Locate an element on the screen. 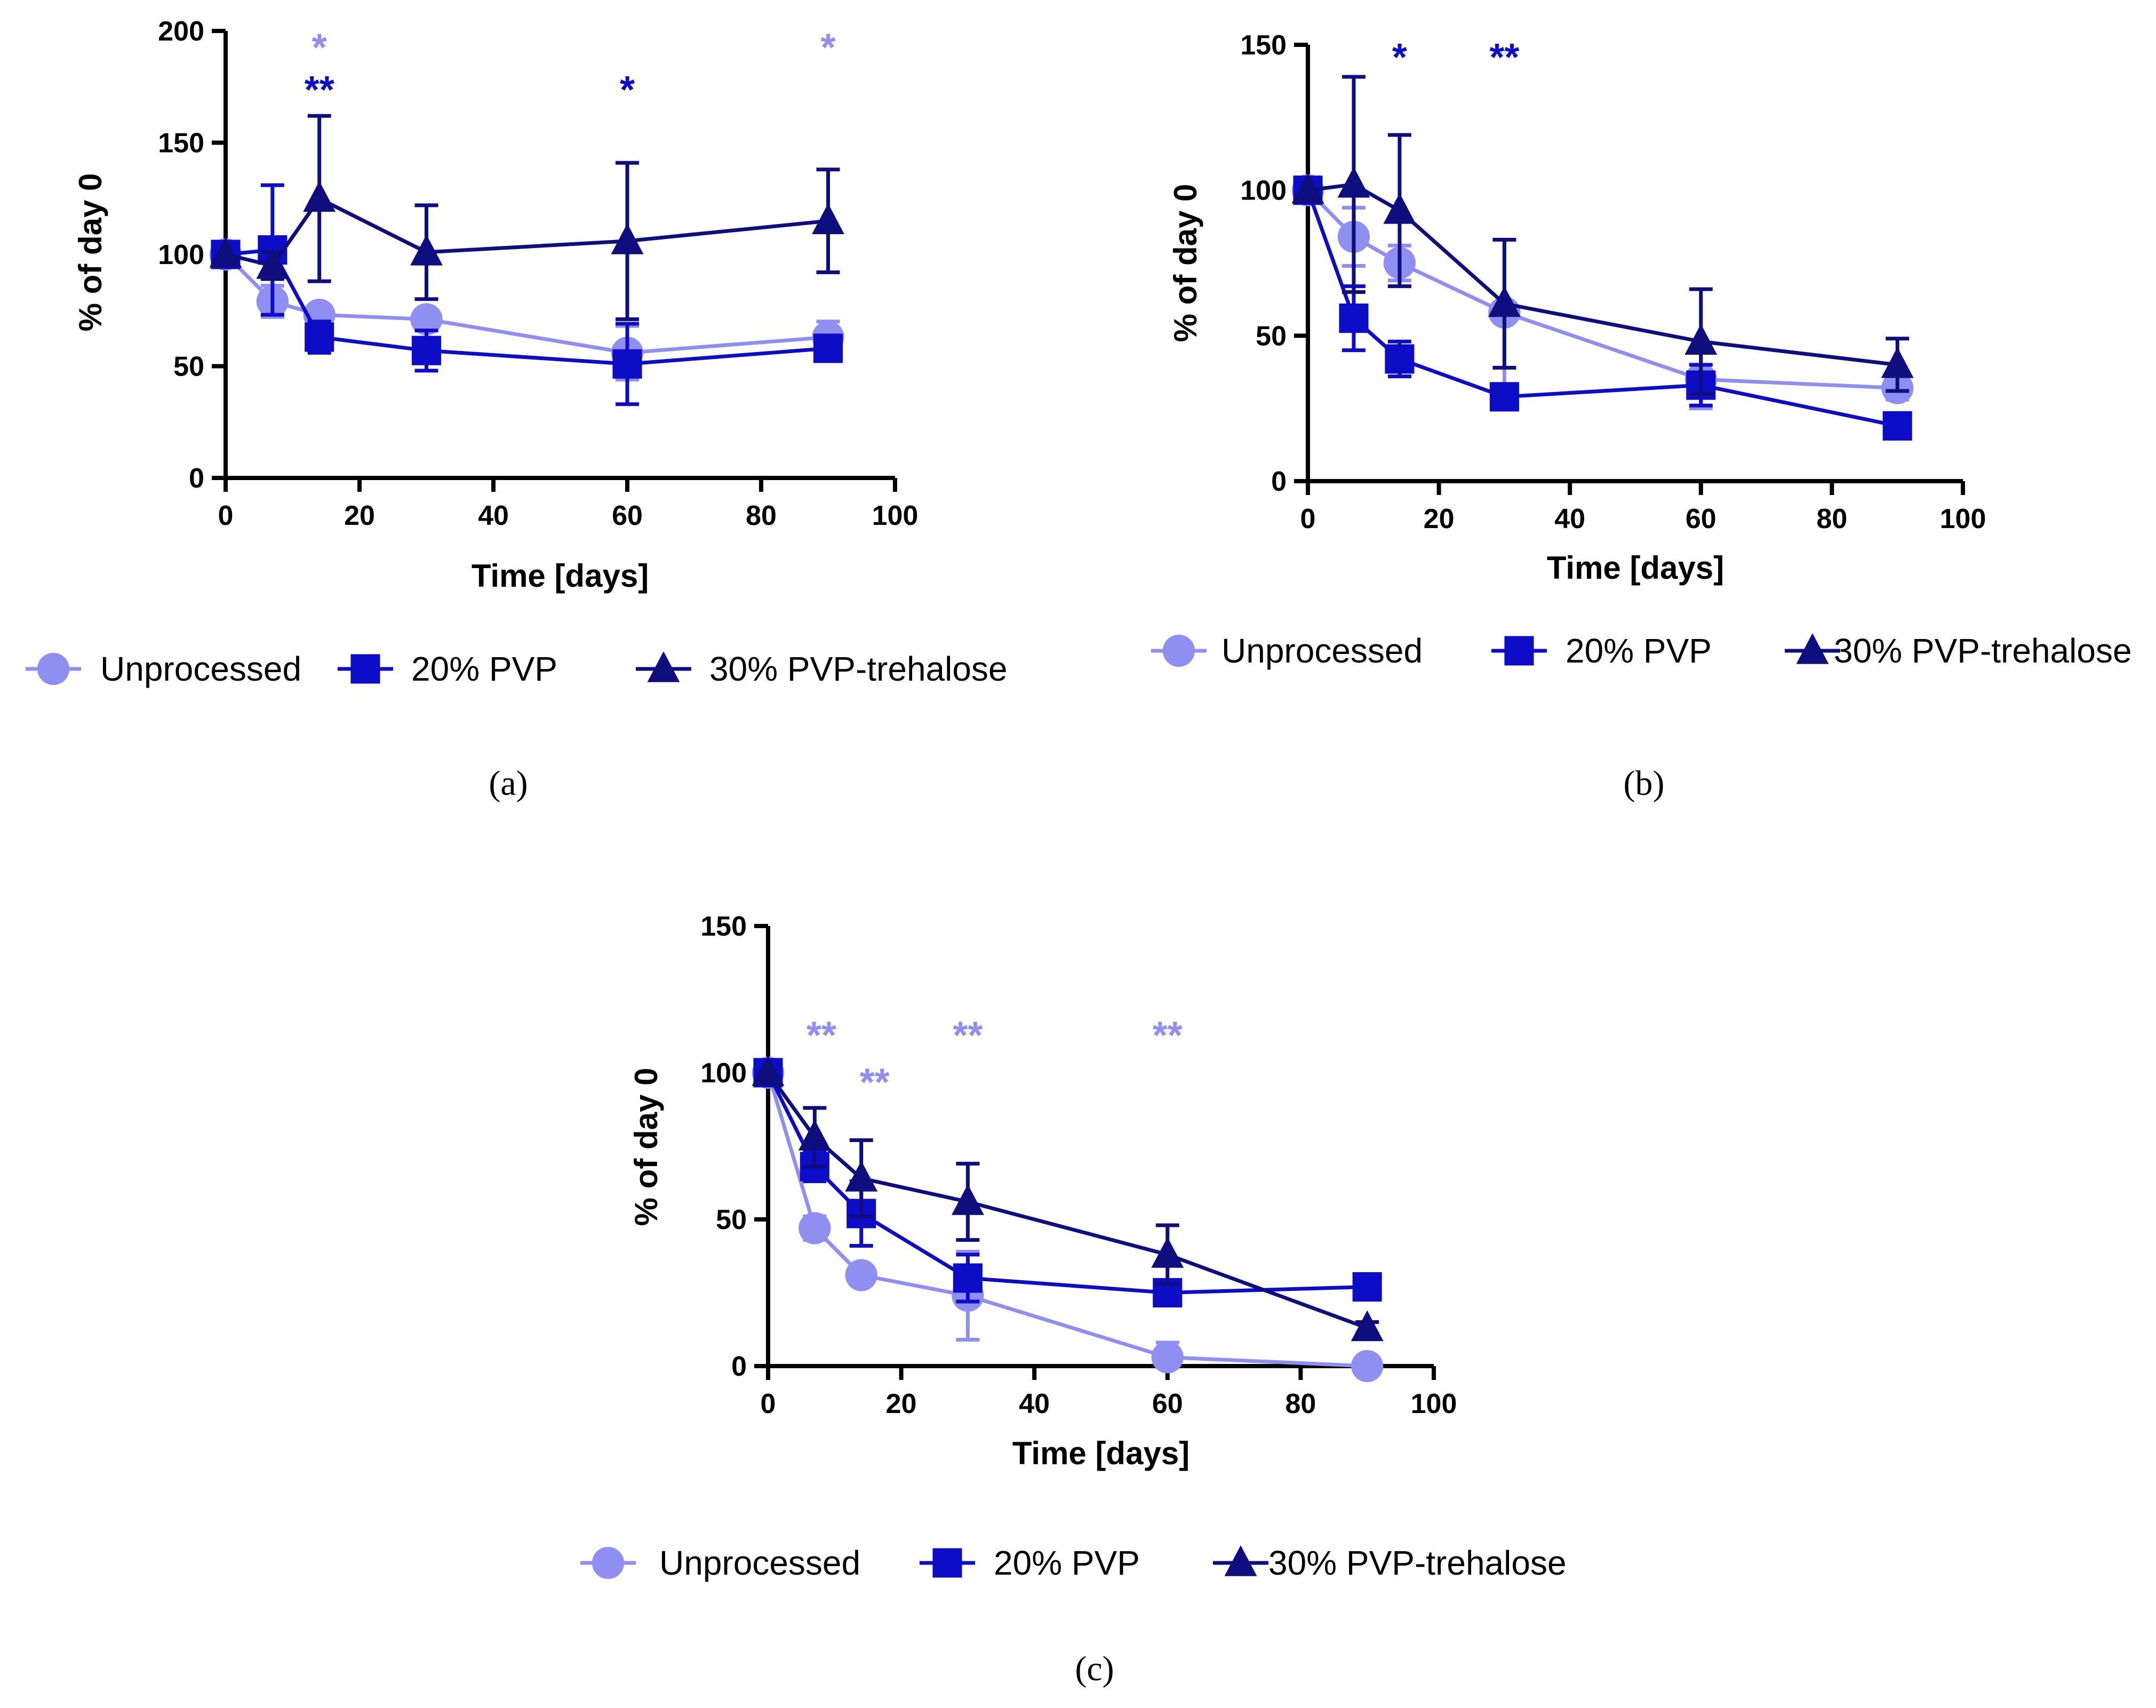 The height and width of the screenshot is (1708, 2156). panel-label: (c) is located at coordinates (1095, 1668).